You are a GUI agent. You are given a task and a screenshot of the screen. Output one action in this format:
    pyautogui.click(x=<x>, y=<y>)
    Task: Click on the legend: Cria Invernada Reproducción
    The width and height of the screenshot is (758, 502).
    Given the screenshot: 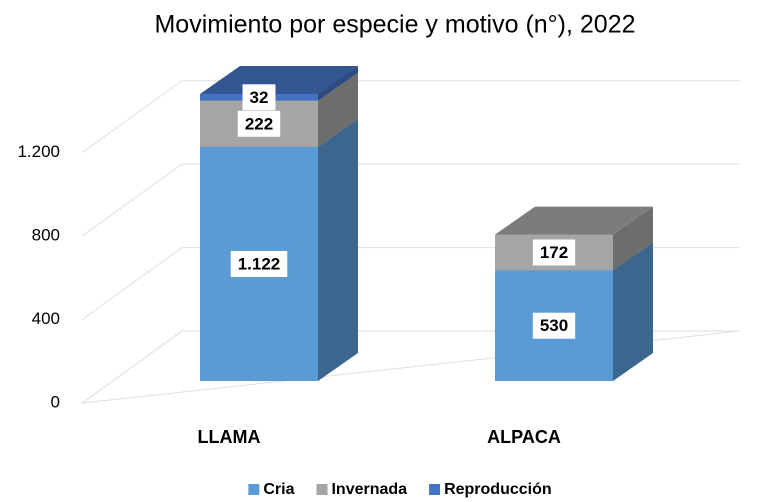 What is the action you would take?
    pyautogui.click(x=400, y=489)
    